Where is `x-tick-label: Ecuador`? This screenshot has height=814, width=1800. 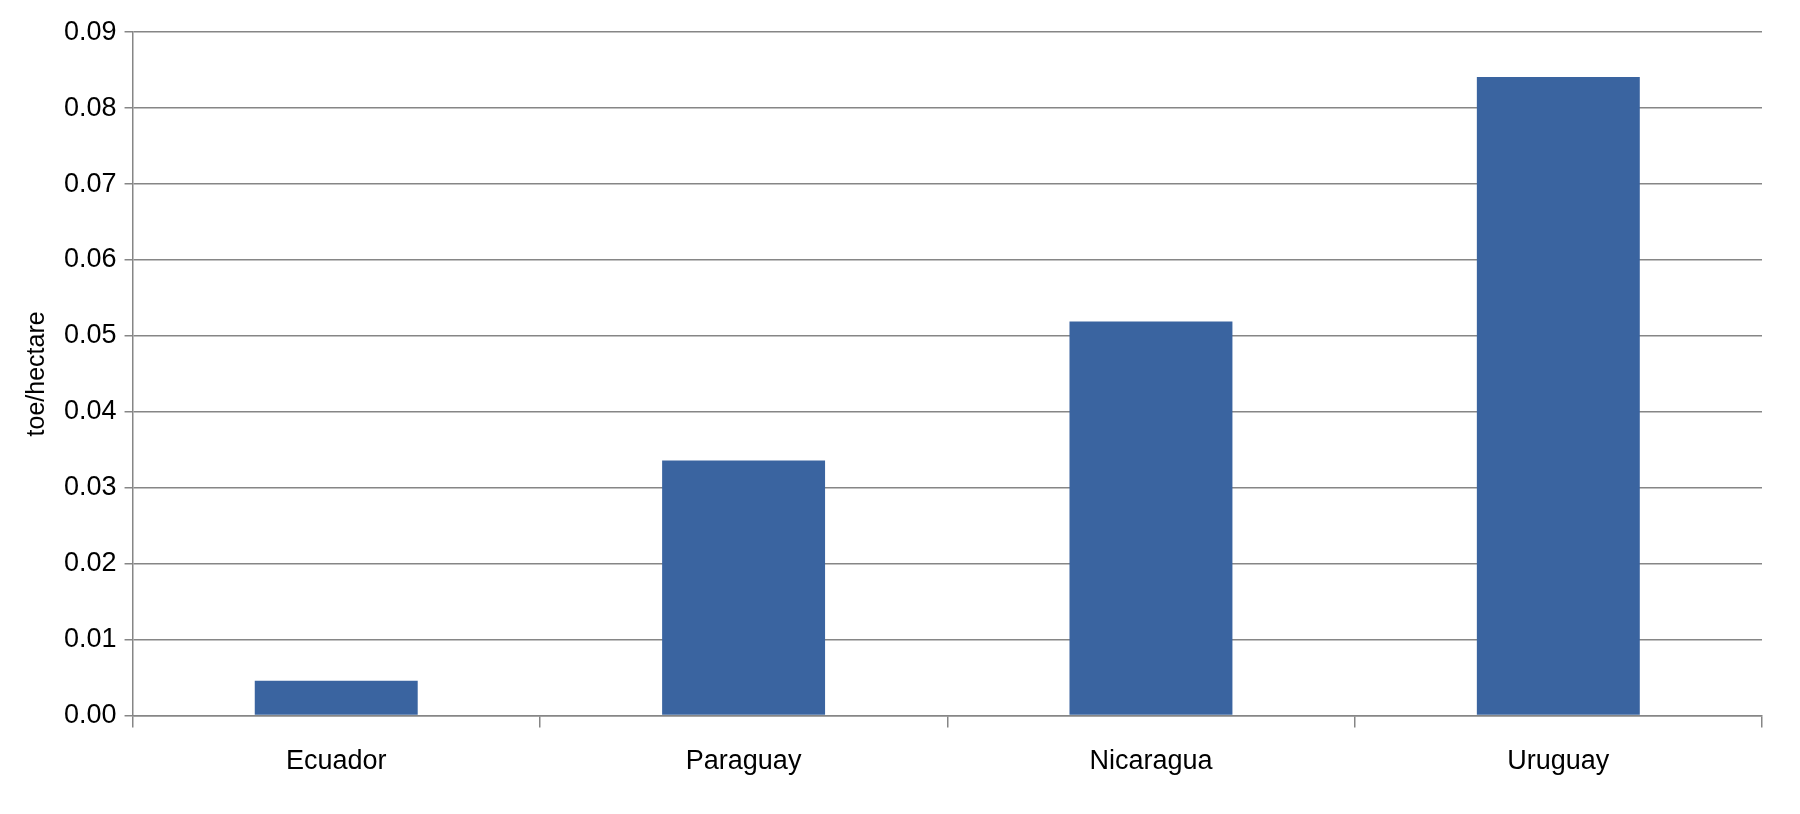 x-tick-label: Ecuador is located at coordinates (336, 760).